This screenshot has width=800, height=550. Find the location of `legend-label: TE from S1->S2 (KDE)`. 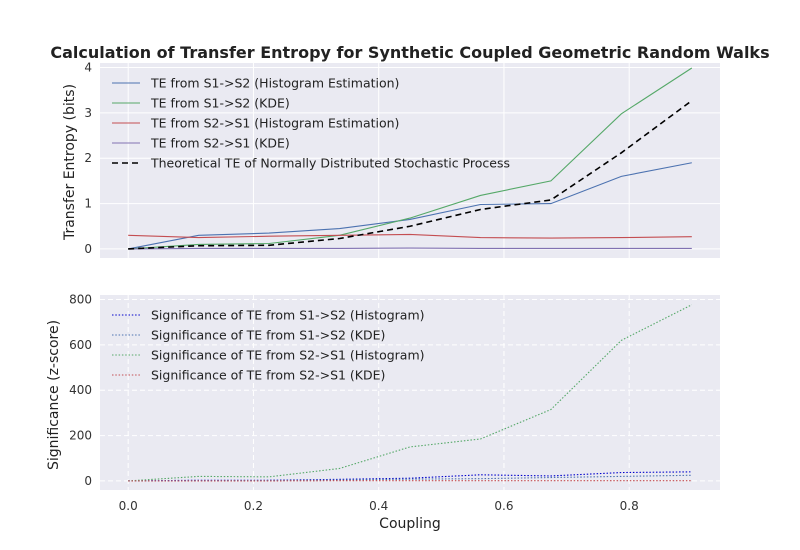

legend-label: TE from S1->S2 (KDE) is located at coordinates (220, 103).